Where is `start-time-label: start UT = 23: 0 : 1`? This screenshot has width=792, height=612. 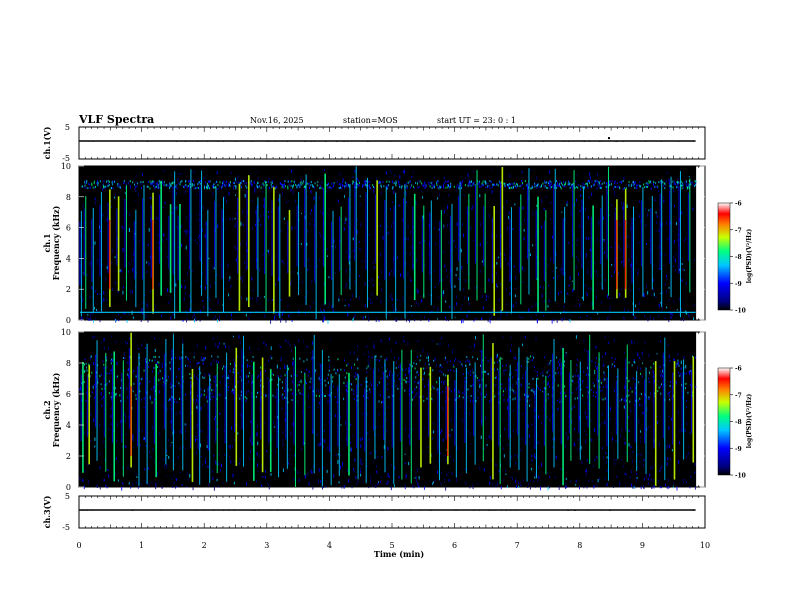
start-time-label: start UT = 23: 0 : 1 is located at coordinates (476, 120).